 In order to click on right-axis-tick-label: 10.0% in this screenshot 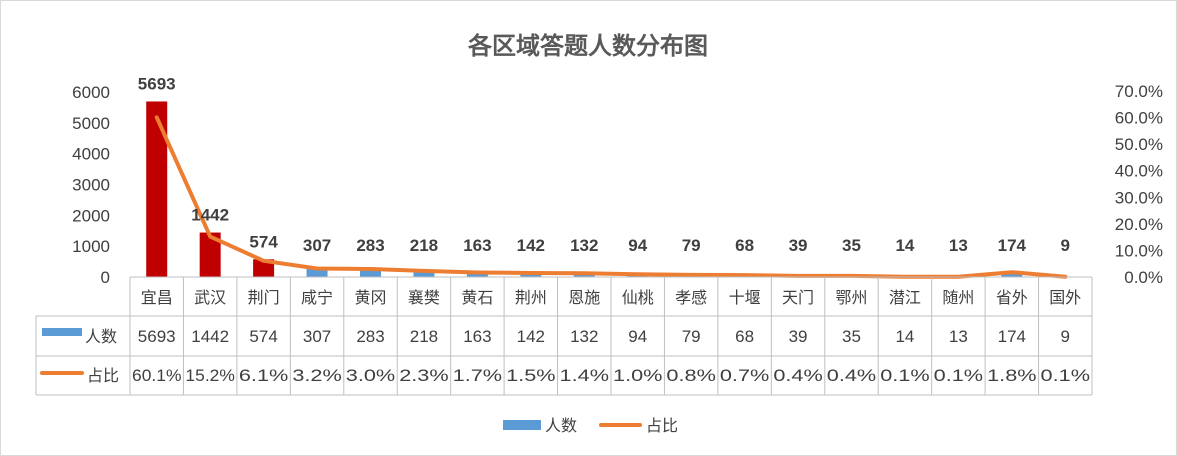, I will do `click(1139, 250)`.